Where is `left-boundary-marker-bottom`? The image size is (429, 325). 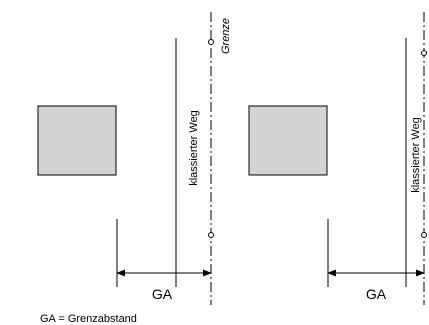 left-boundary-marker-bottom is located at coordinates (211, 235).